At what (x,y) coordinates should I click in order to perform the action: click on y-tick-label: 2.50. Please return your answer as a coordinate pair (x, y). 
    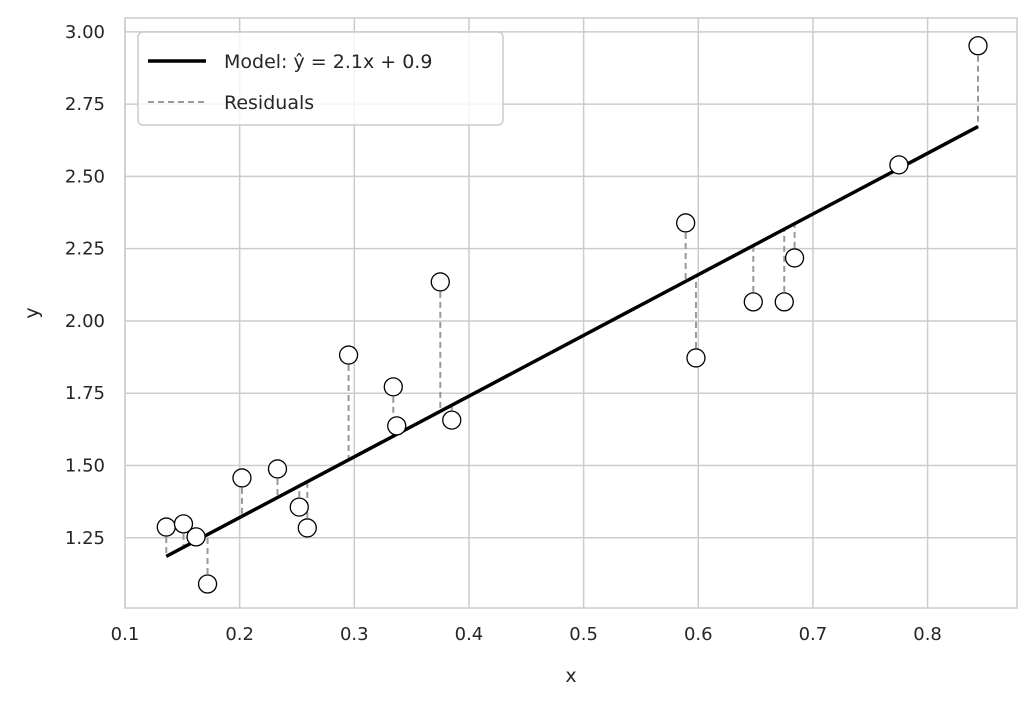
    Looking at the image, I should click on (85, 176).